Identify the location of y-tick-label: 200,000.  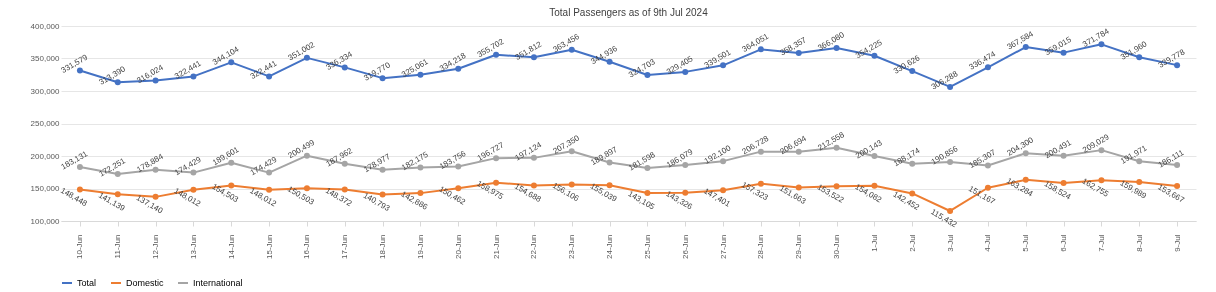
(45, 156).